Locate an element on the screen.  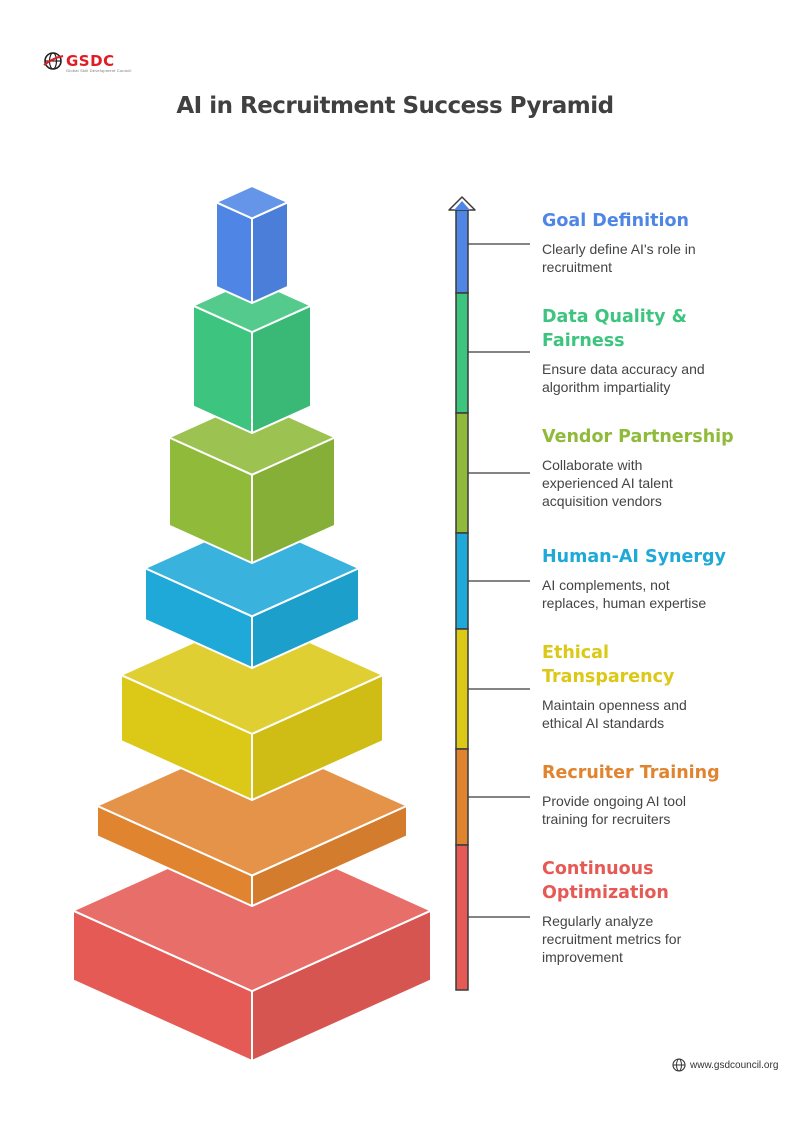
pyramid-block-ethical-transparency is located at coordinates (252, 708).